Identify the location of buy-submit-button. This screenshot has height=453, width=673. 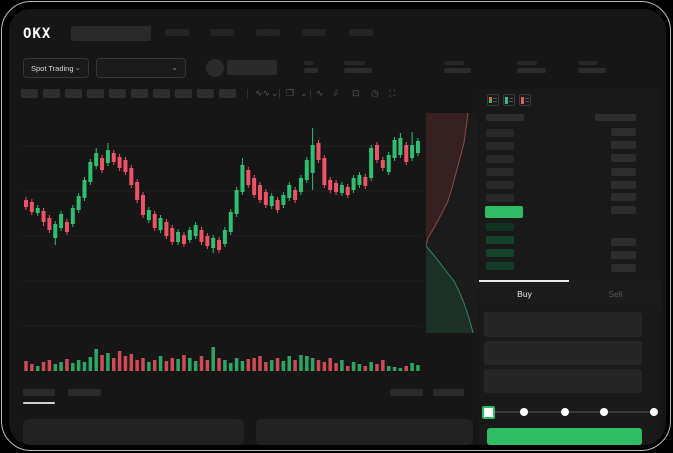
(564, 436).